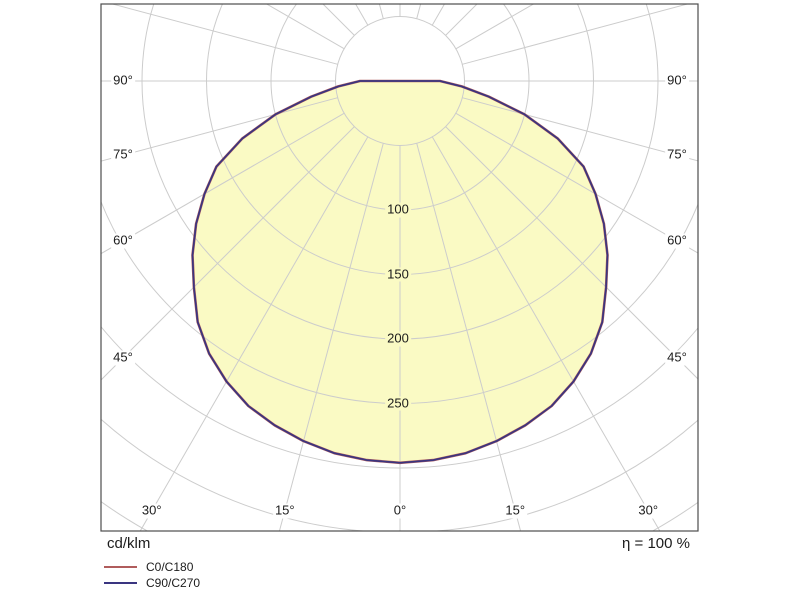  Describe the element at coordinates (123, 80) in the screenshot. I see `angle-label-left-90: 90°` at that location.